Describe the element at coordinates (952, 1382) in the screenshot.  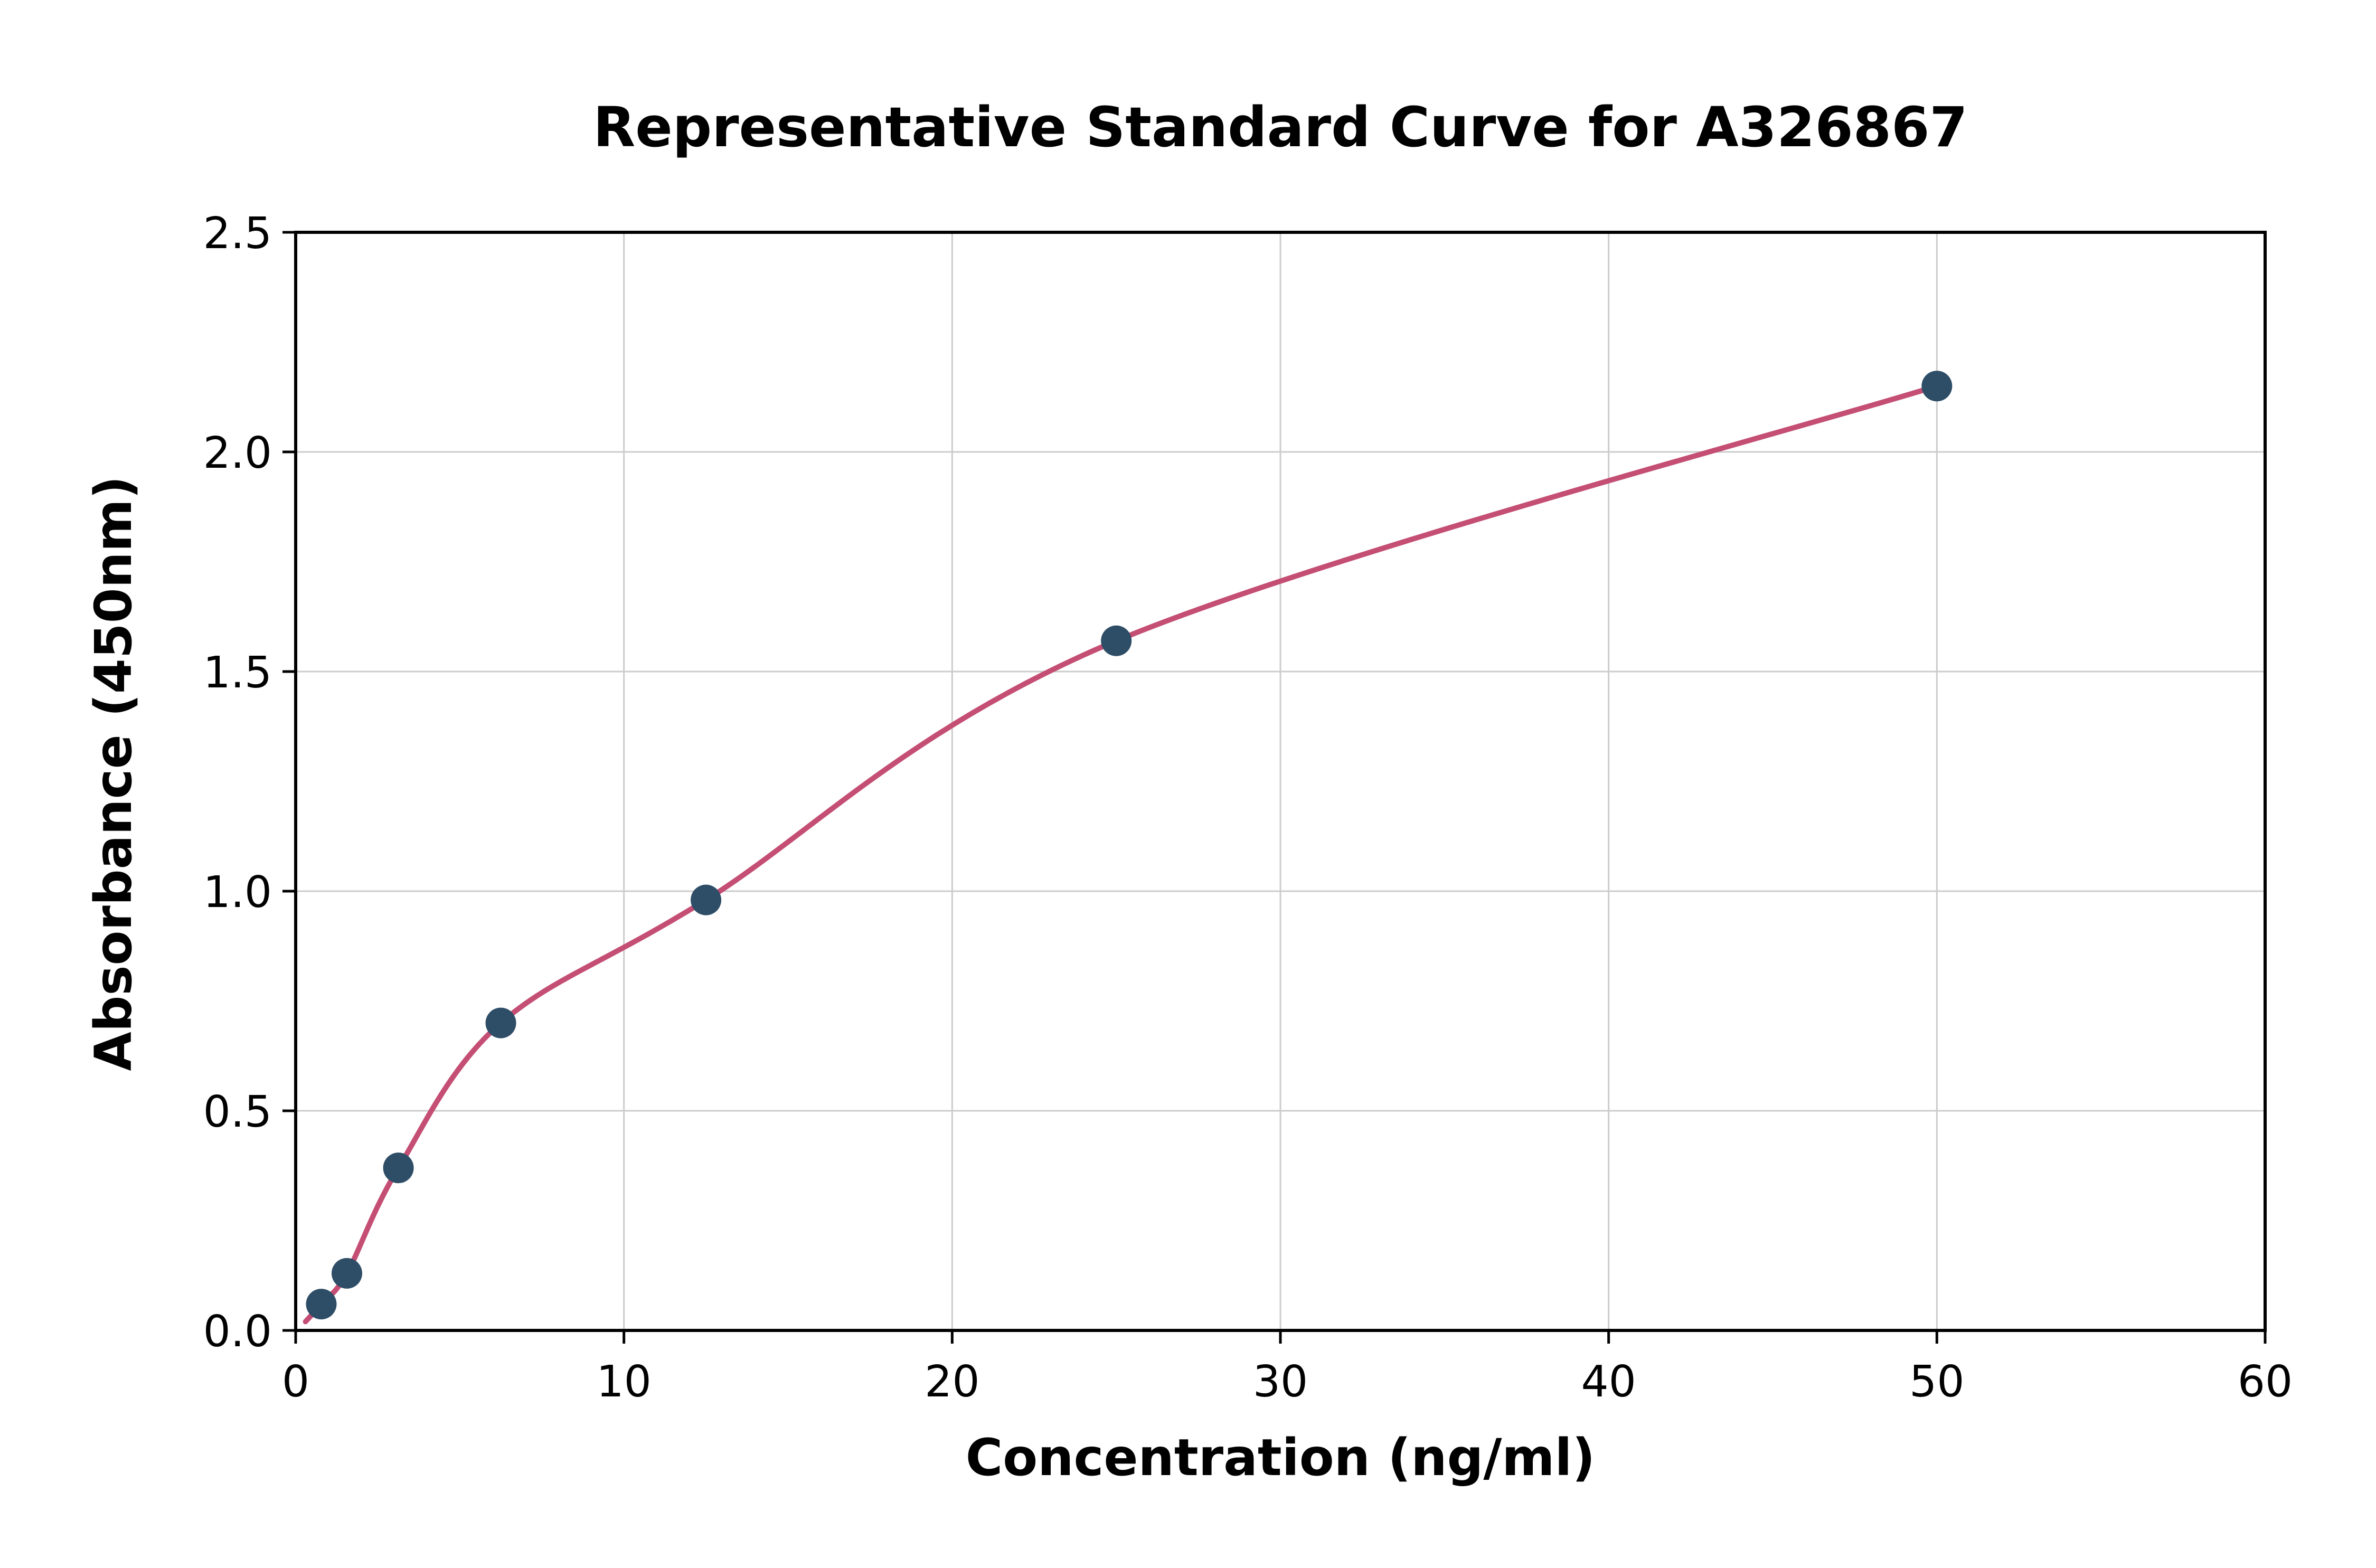
I see `x-tick-label: 20` at that location.